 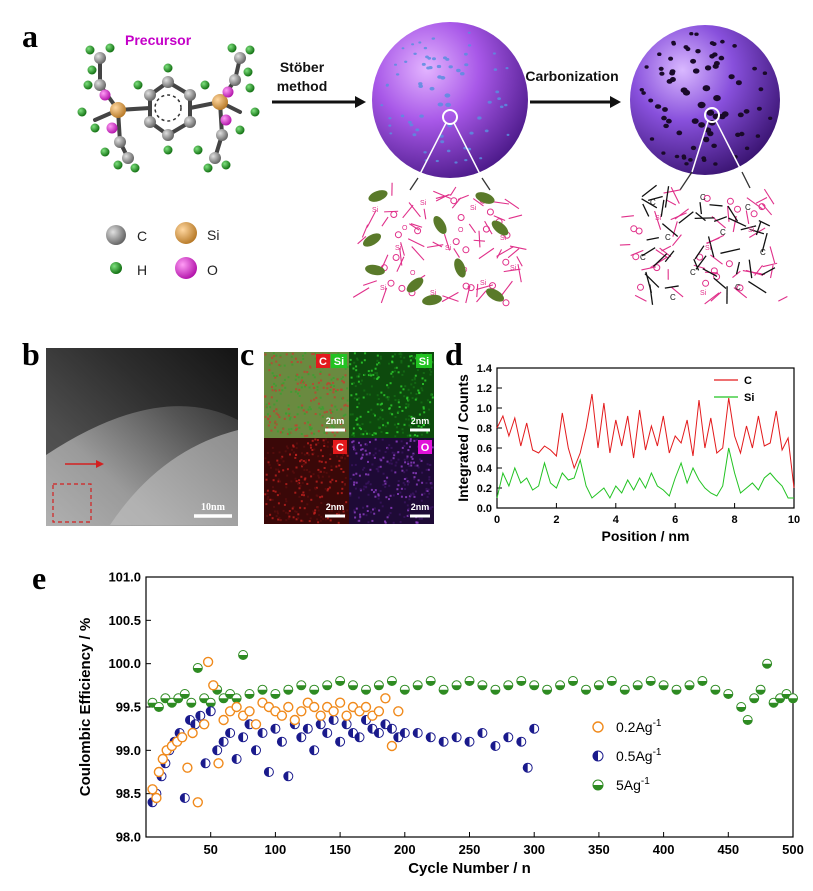 I want to click on step1-label-line2: method, so click(x=302, y=86).